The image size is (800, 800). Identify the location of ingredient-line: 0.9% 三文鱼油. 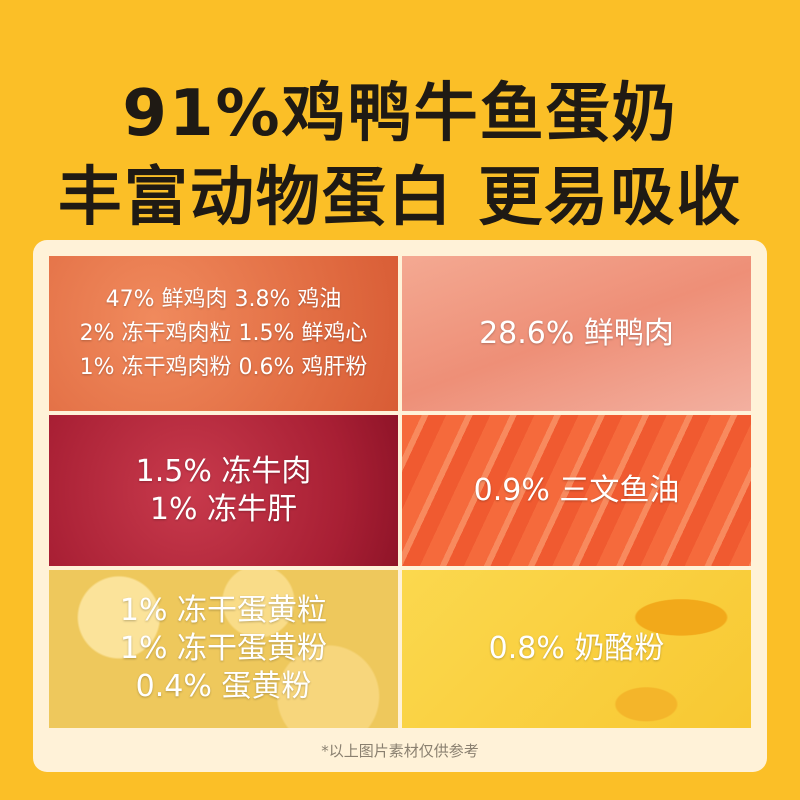
(576, 490).